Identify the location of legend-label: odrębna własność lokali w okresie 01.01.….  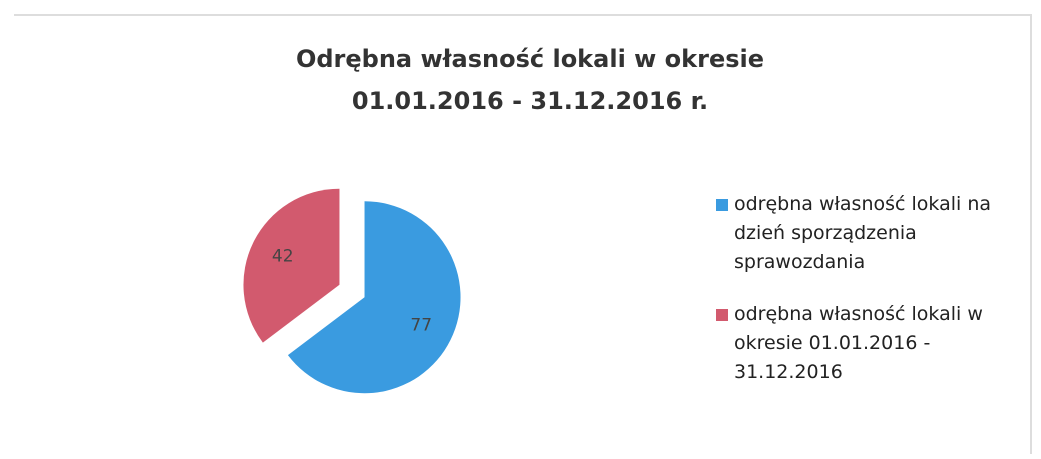
(858, 343).